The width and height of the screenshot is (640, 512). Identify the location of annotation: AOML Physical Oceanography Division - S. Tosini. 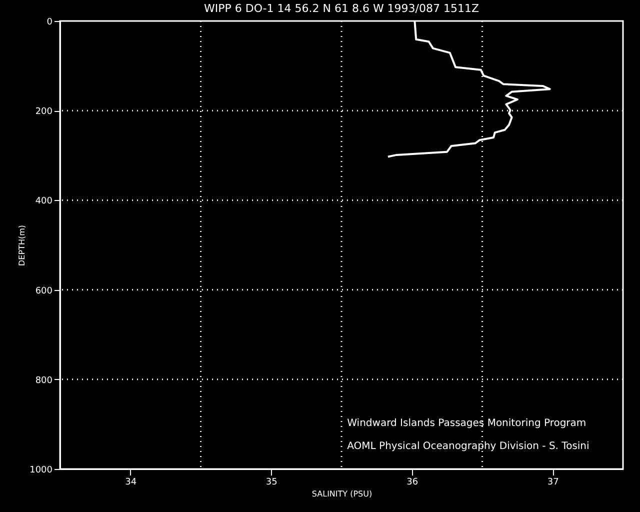
(468, 446).